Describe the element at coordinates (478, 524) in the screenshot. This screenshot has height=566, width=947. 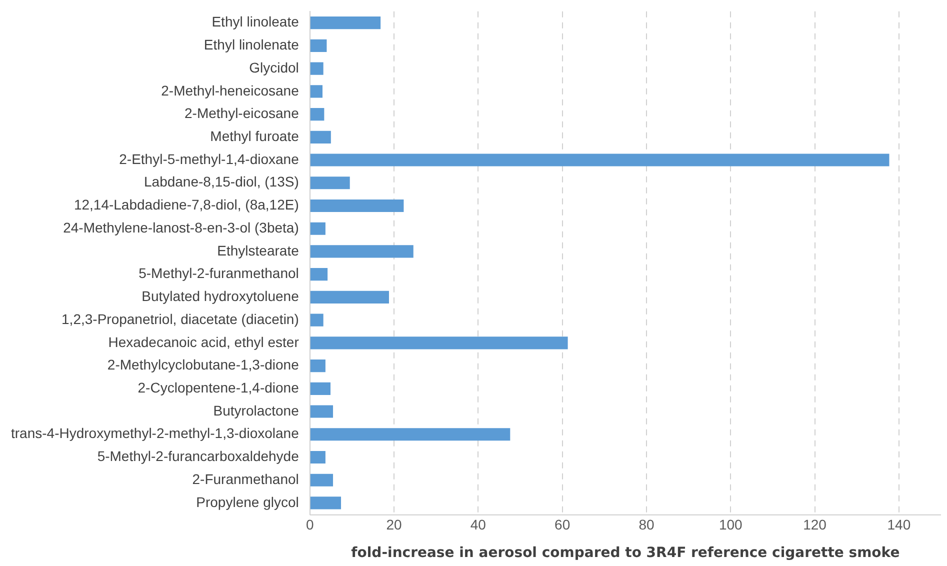
I see `x-tick-label: 40` at that location.